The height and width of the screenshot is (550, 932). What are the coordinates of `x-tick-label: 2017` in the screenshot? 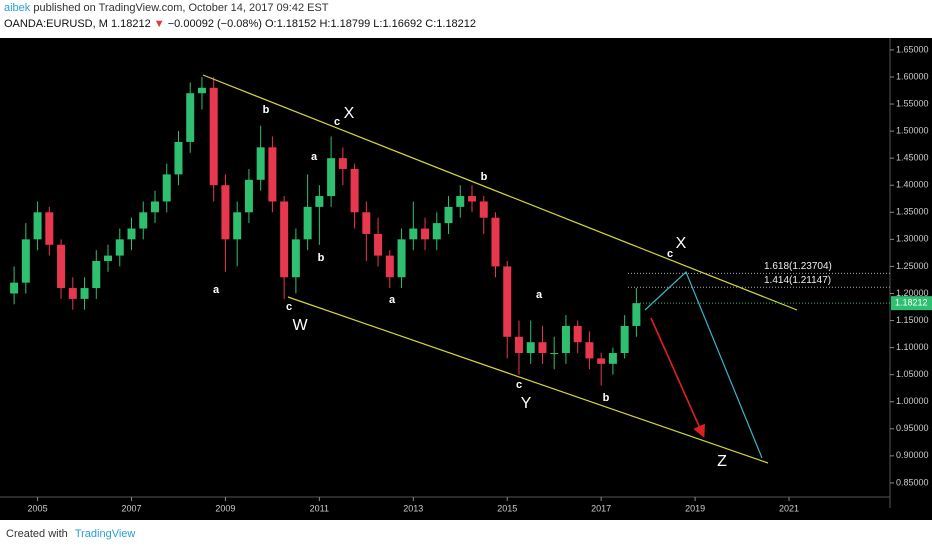 It's located at (601, 508).